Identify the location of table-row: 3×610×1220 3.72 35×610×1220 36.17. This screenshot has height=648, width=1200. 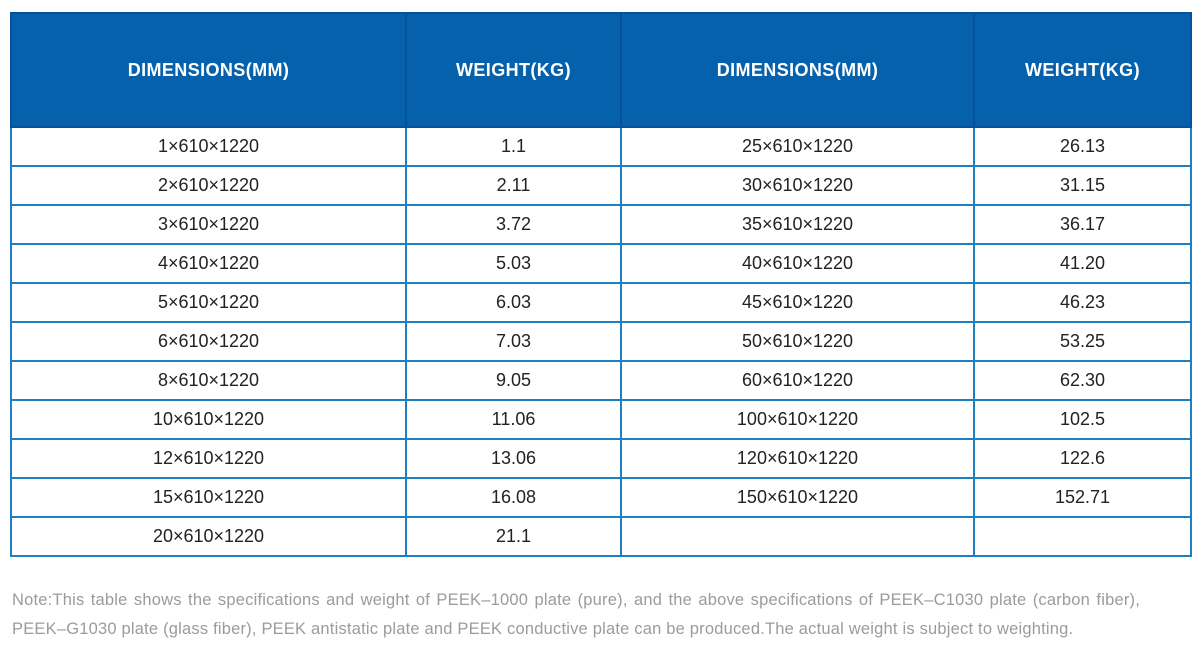
(601, 224).